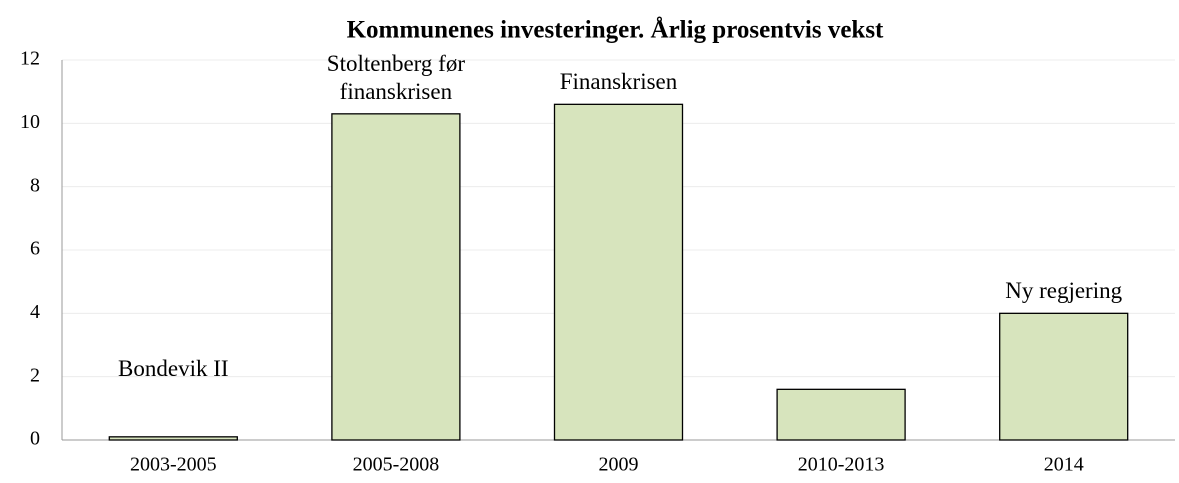 This screenshot has height=483, width=1179. What do you see at coordinates (841, 465) in the screenshot?
I see `x-tick-label: 2010-2013` at bounding box center [841, 465].